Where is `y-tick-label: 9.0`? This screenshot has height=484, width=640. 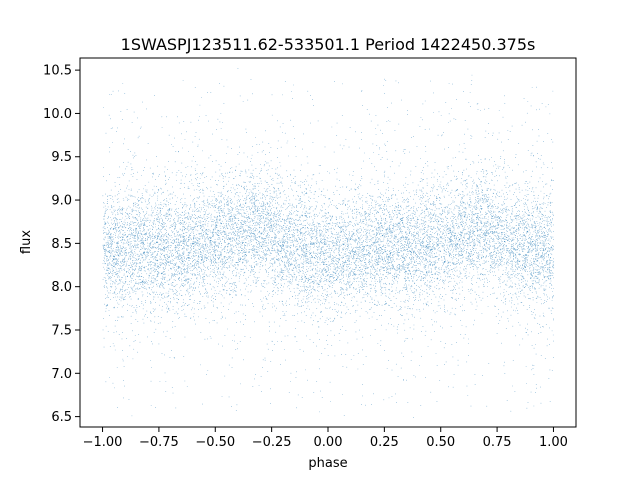
y-tick-label: 9.0 is located at coordinates (61, 201).